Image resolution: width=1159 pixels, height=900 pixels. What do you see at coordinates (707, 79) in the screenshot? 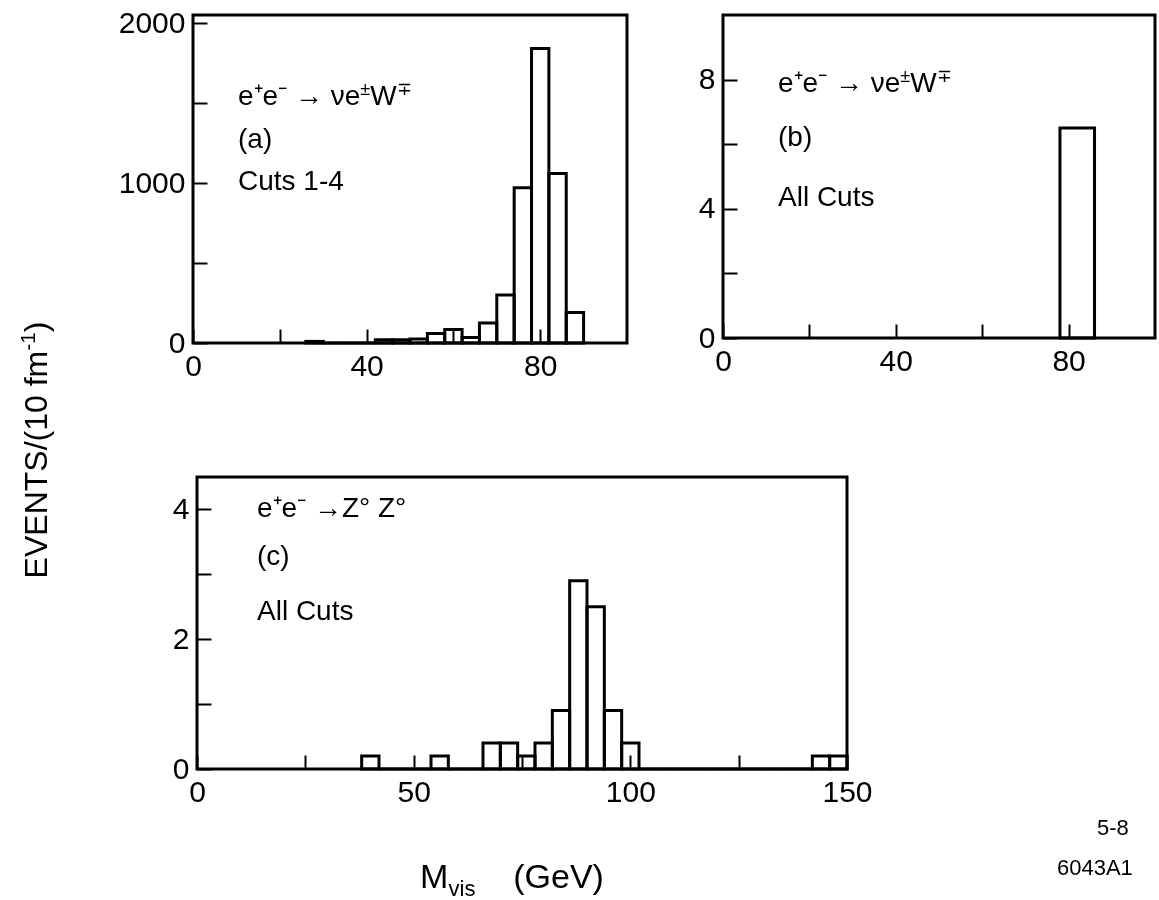
I see `y-tick-label: 8` at bounding box center [707, 79].